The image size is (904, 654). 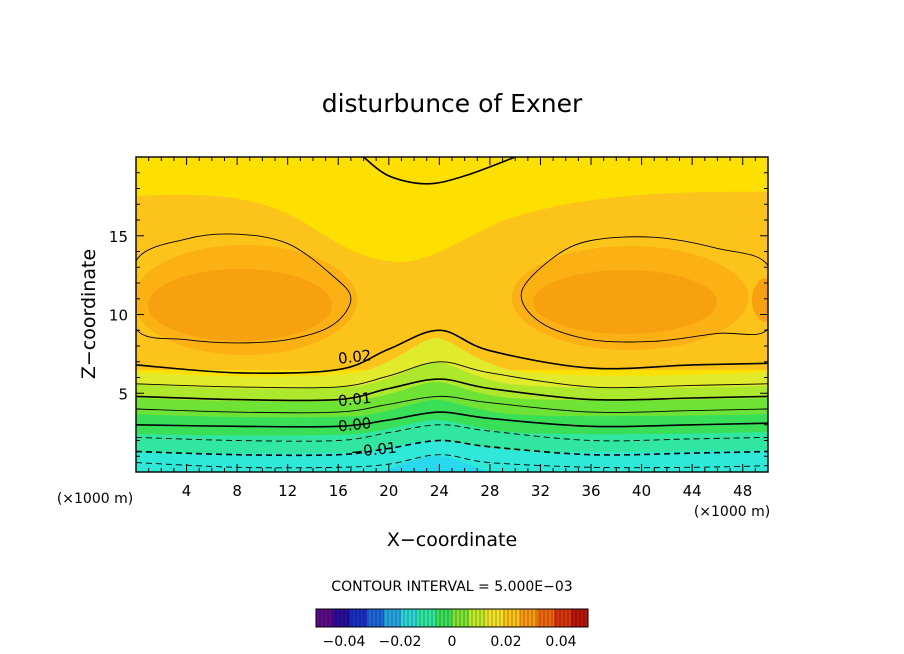 What do you see at coordinates (435, 464) in the screenshot?
I see `fill-cyan` at bounding box center [435, 464].